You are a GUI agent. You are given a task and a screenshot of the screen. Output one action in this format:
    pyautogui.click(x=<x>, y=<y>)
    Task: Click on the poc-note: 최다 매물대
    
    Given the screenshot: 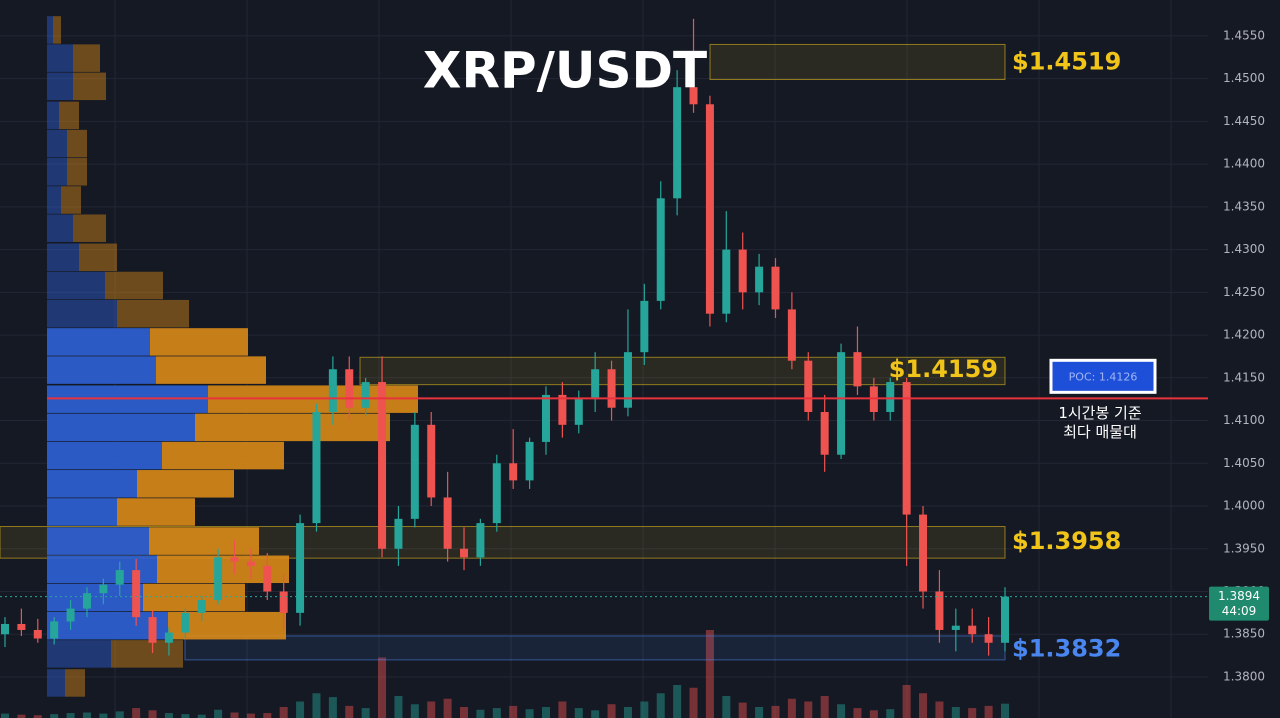 What is the action you would take?
    pyautogui.click(x=1100, y=432)
    